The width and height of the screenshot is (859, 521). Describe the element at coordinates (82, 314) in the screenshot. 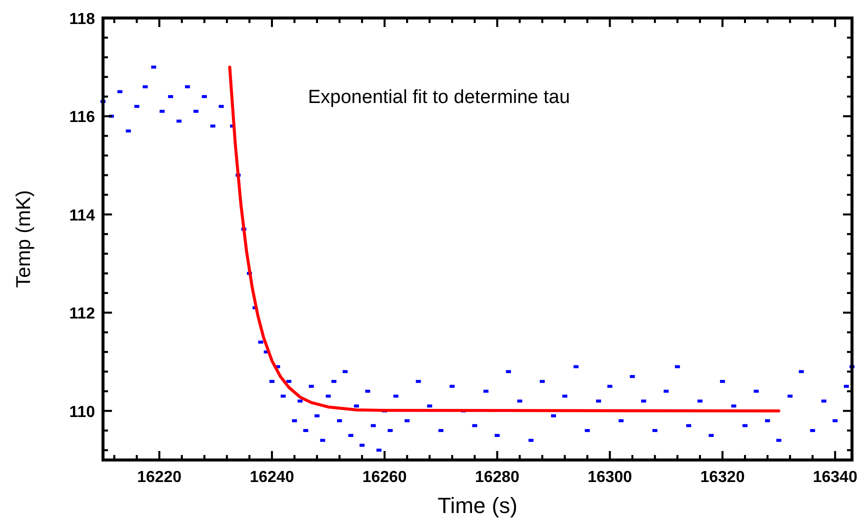

I see `y-tick-label: 112` at that location.